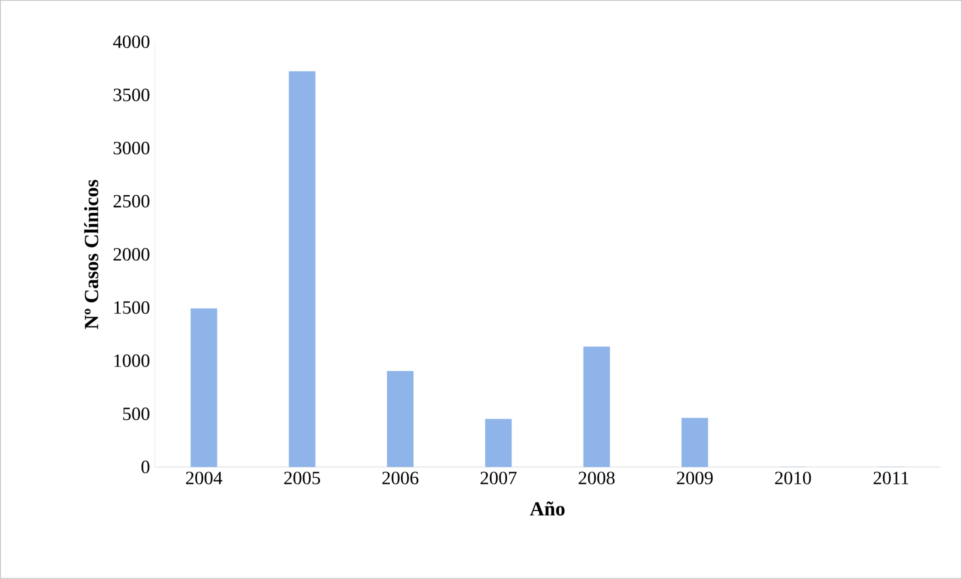  Describe the element at coordinates (694, 478) in the screenshot. I see `x-tick-label: 2009` at that location.